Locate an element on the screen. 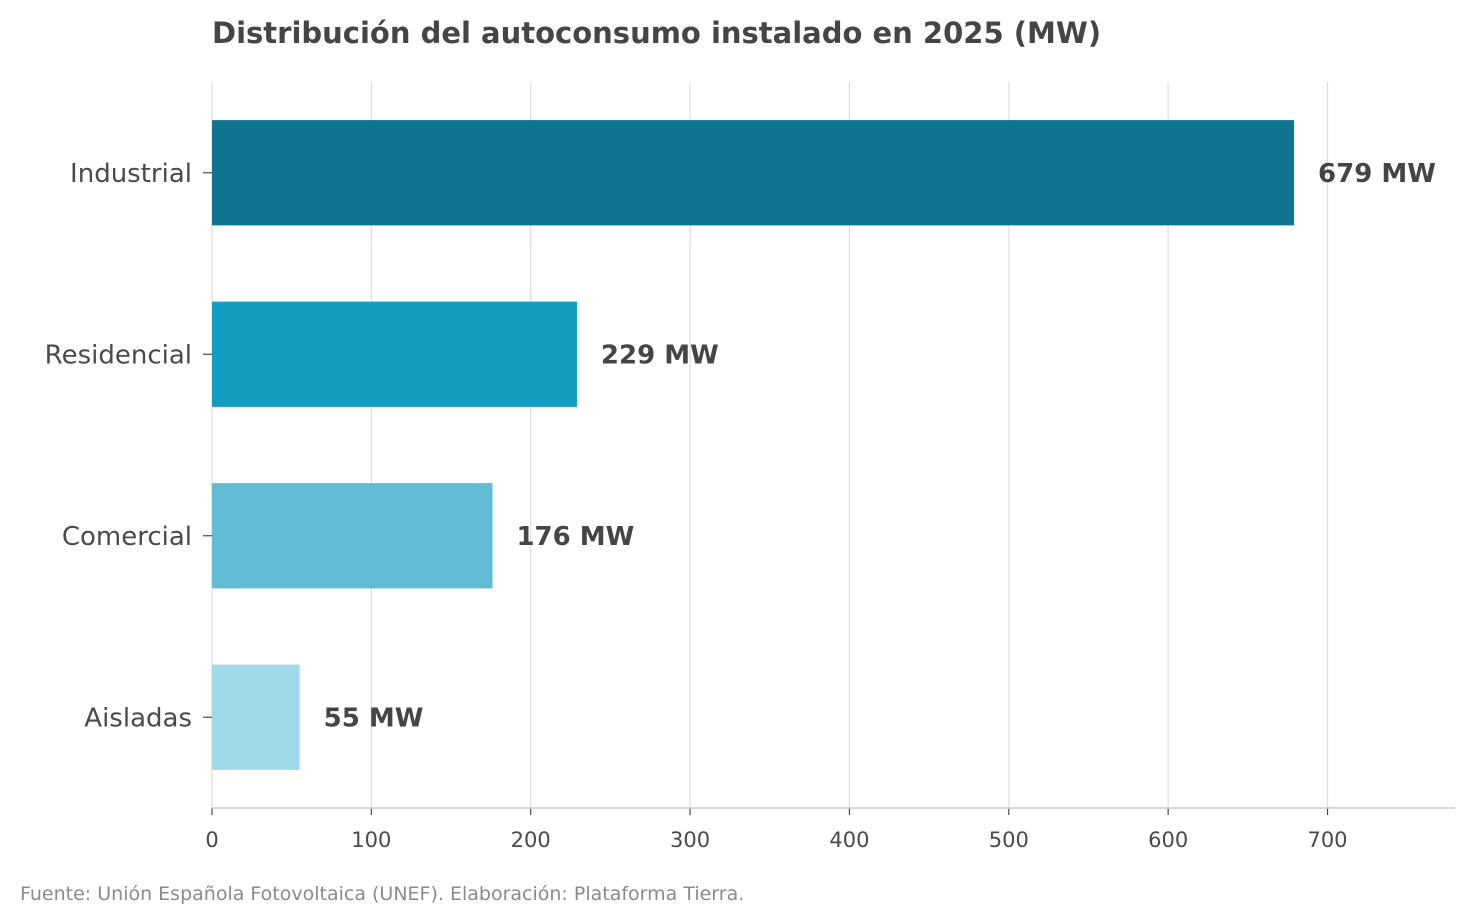 The width and height of the screenshot is (1475, 924). bar-industrial is located at coordinates (753, 173).